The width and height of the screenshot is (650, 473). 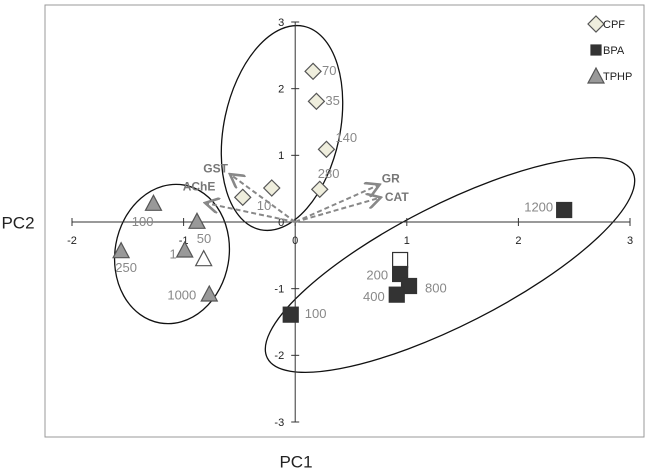 What do you see at coordinates (281, 223) in the screenshot?
I see `y-tick-label: 0` at bounding box center [281, 223].